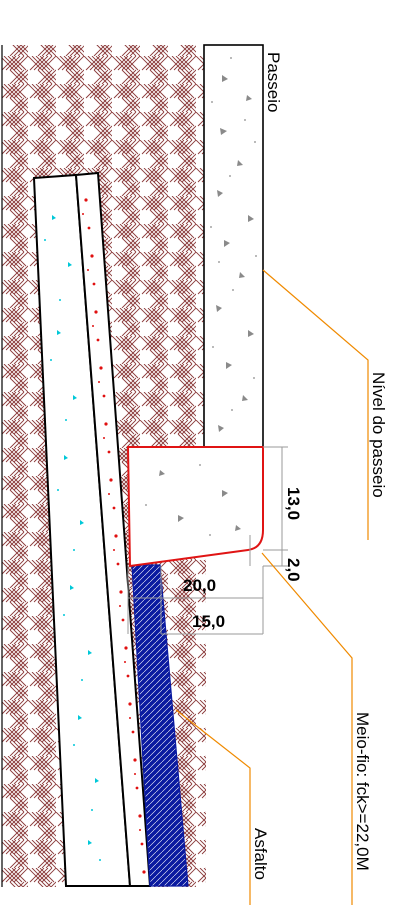 Image resolution: width=410 pixels, height=905 pixels. What do you see at coordinates (208, 621) in the screenshot?
I see `dim-15: 15,0` at bounding box center [208, 621].